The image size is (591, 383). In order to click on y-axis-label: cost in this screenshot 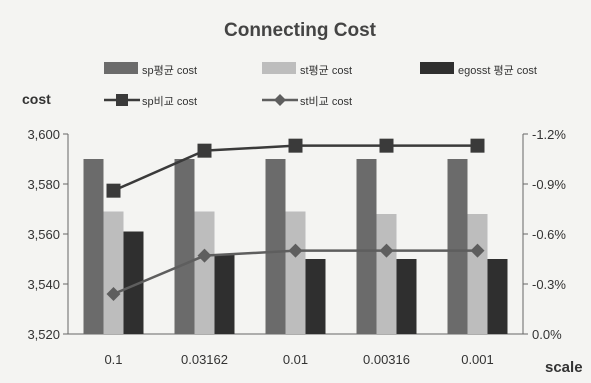, I will do `click(36, 99)`.